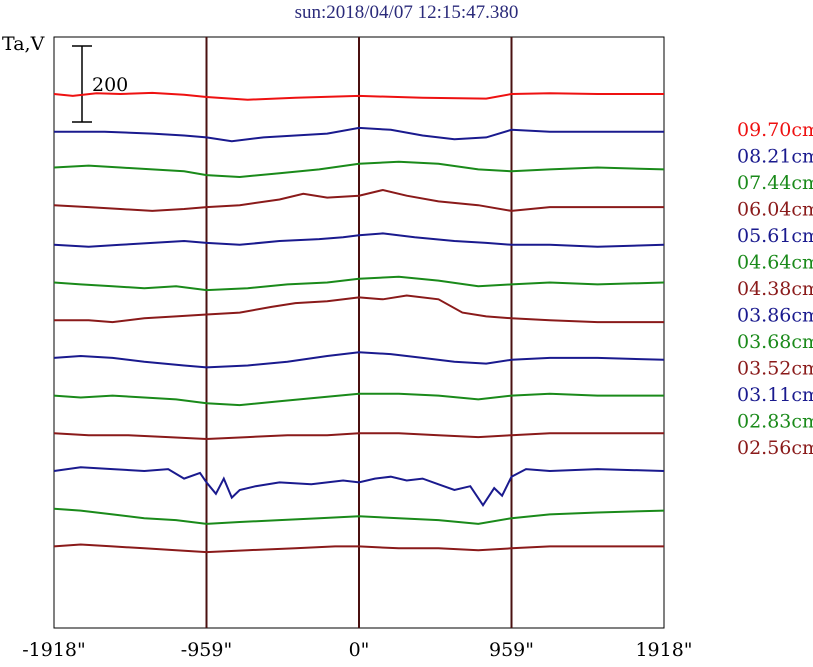 This screenshot has width=813, height=667. Describe the element at coordinates (775, 183) in the screenshot. I see `legend-label-07.44cm: 07.44cm` at that location.